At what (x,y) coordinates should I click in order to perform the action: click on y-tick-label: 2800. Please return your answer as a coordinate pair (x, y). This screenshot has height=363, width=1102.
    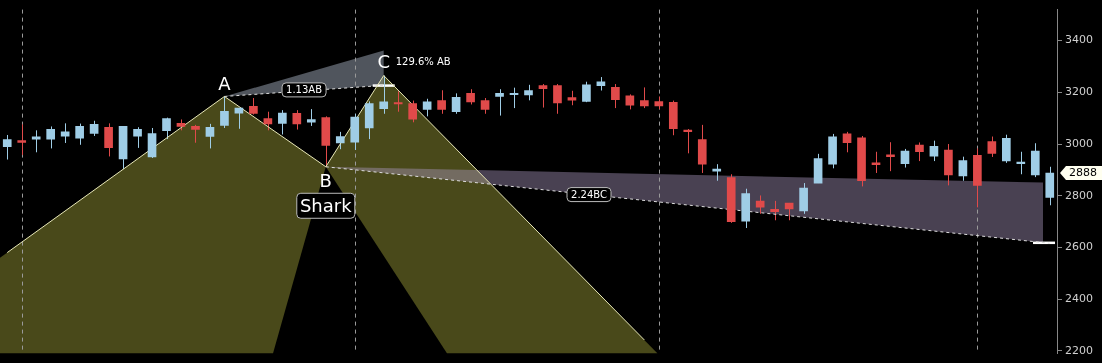
    Looking at the image, I should click on (1079, 195).